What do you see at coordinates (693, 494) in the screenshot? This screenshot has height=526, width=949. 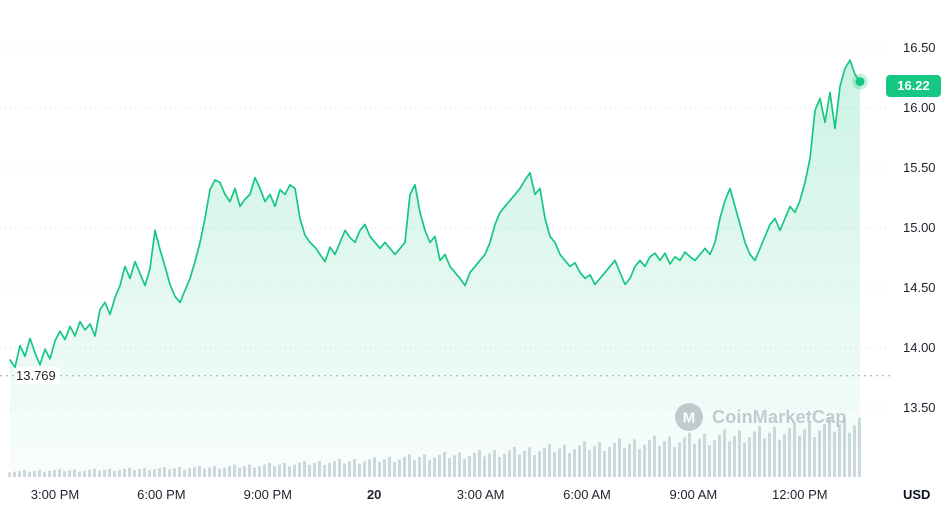 I see `x-axis-label: 9:00 AM` at bounding box center [693, 494].